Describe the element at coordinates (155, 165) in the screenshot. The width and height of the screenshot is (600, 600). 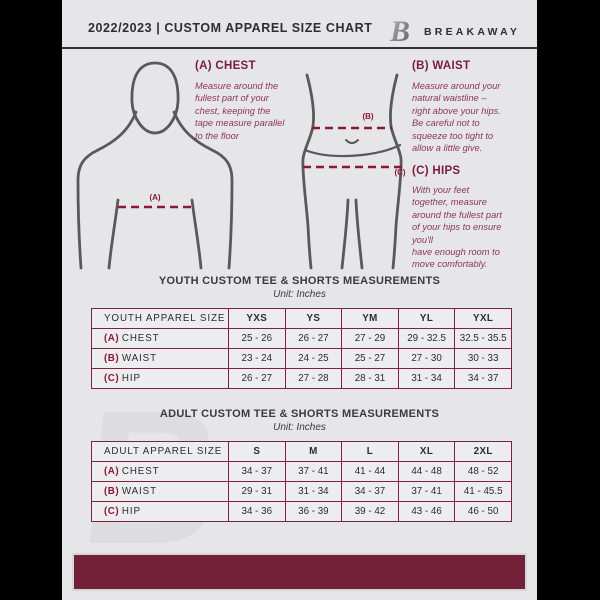
I see `torso-figure` at that location.